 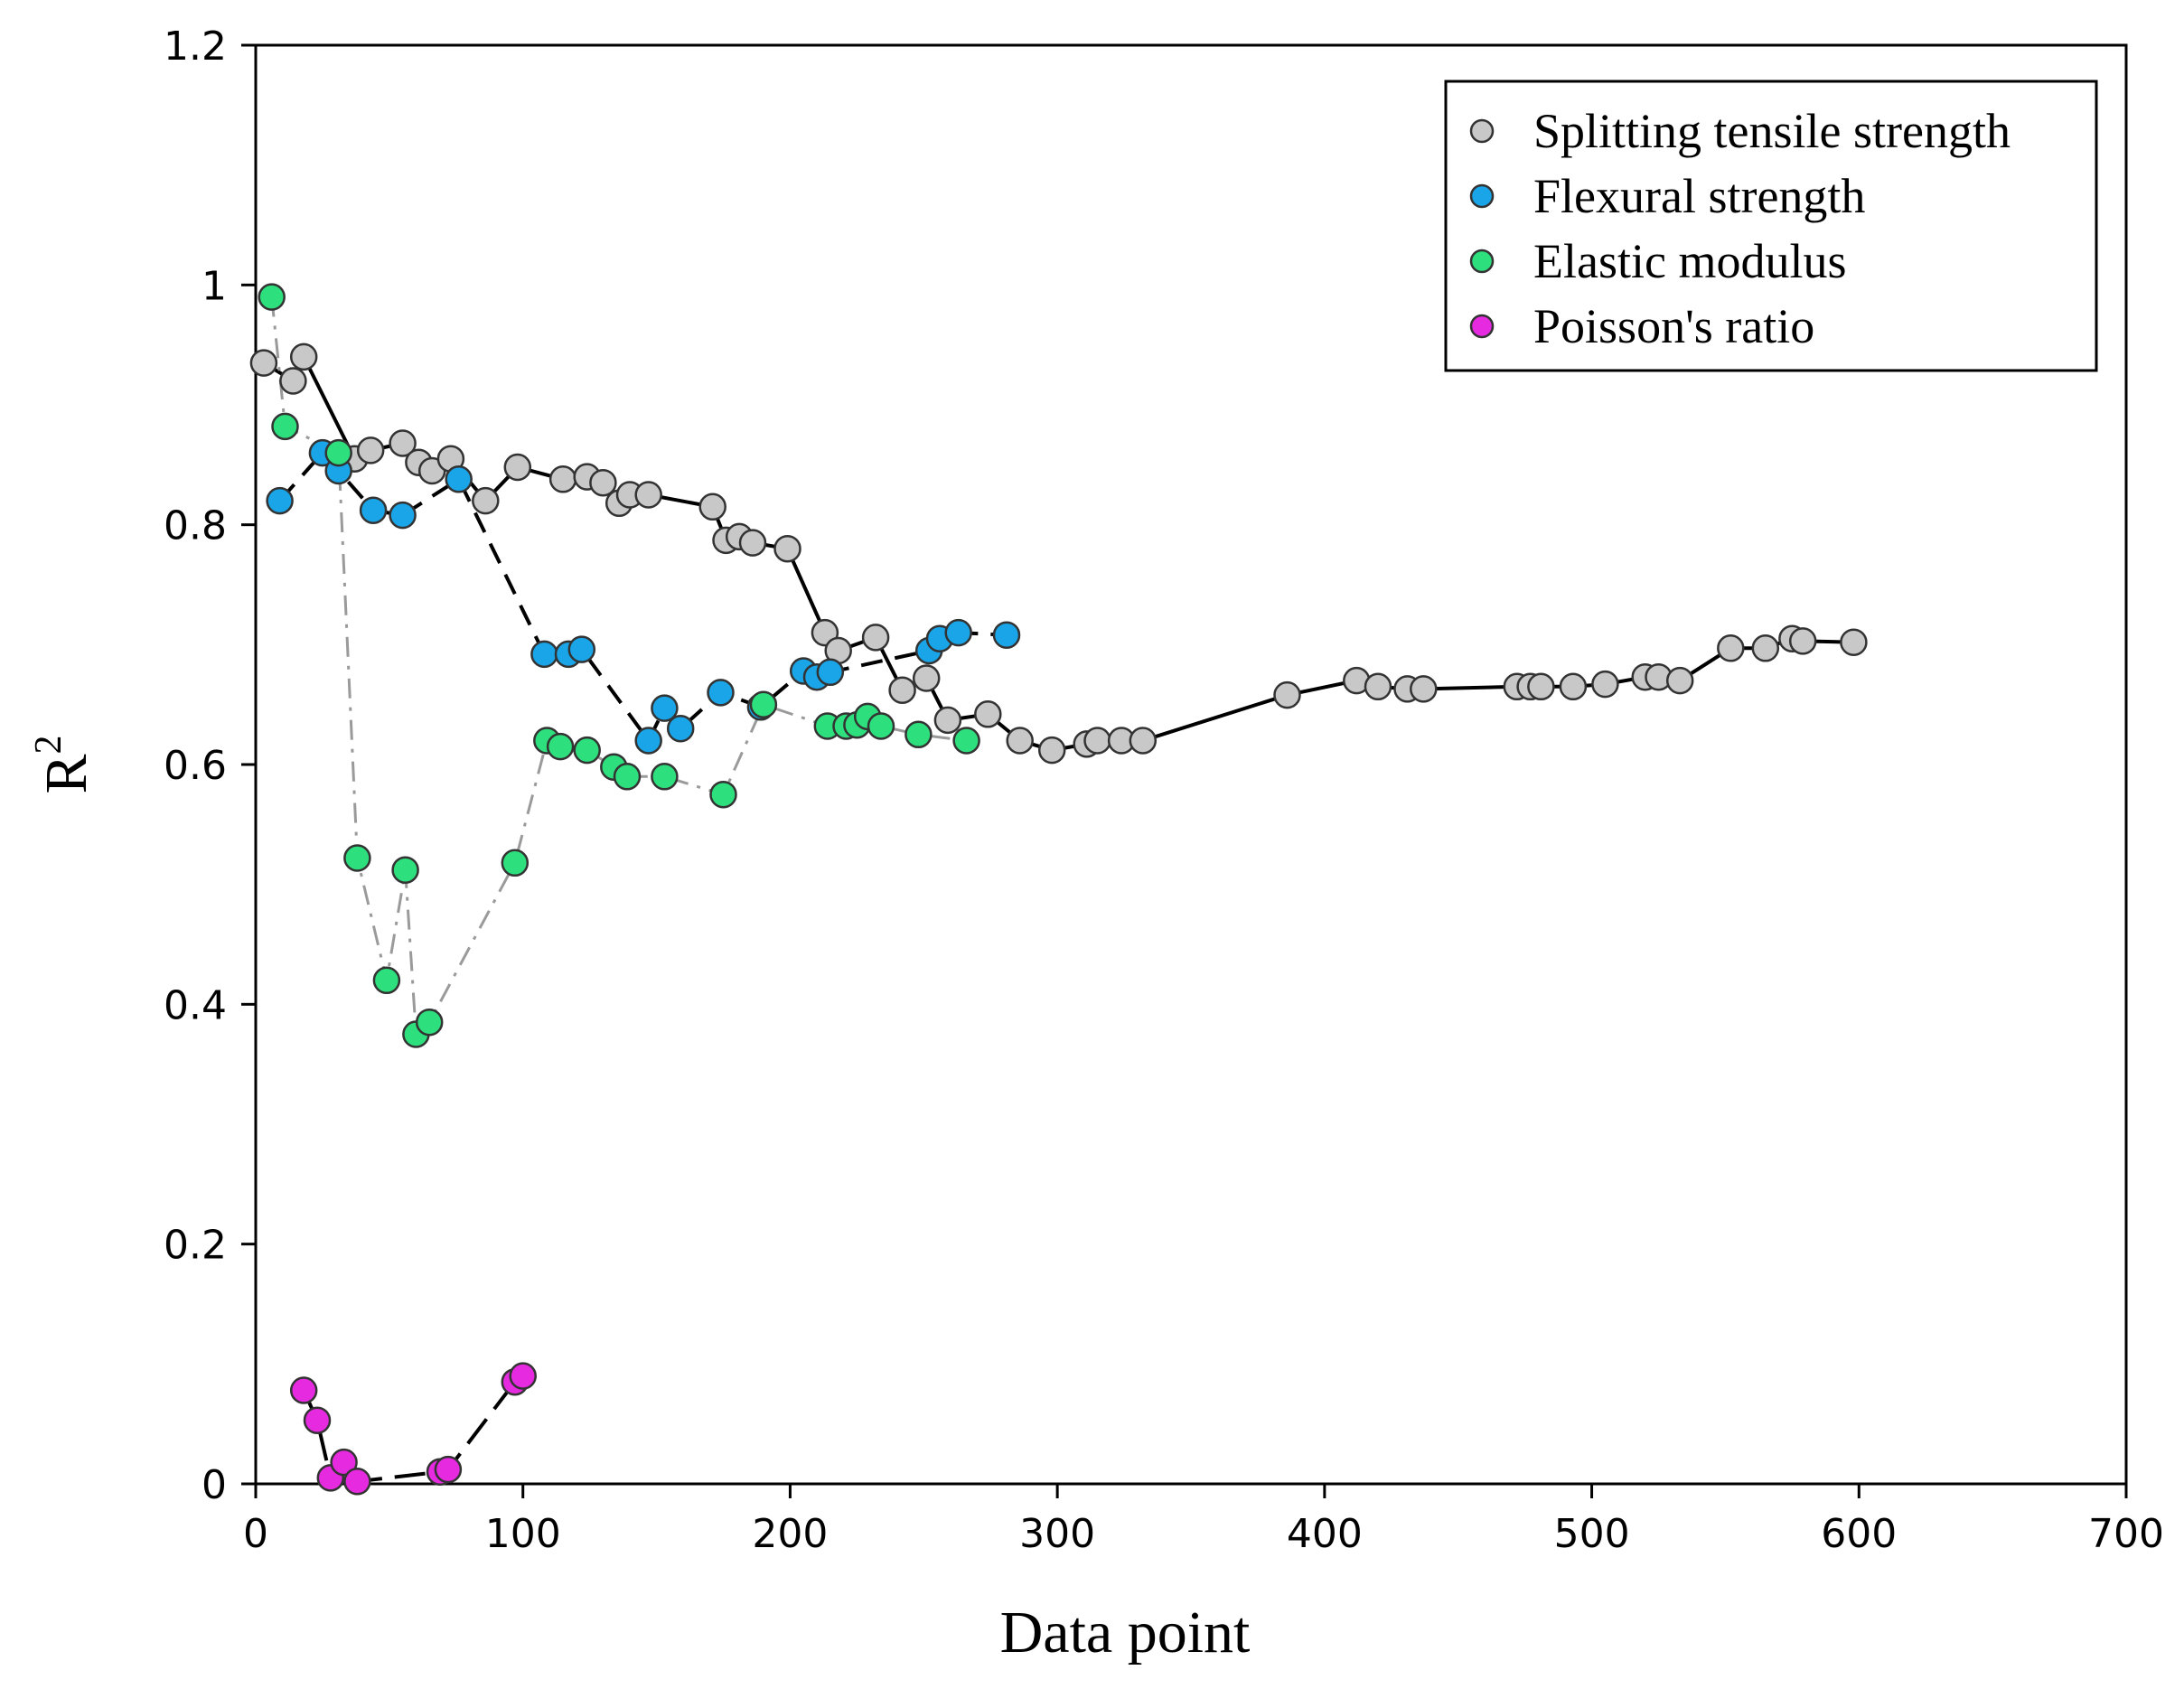 What do you see at coordinates (255, 1534) in the screenshot?
I see `x-tick-label: 0` at bounding box center [255, 1534].